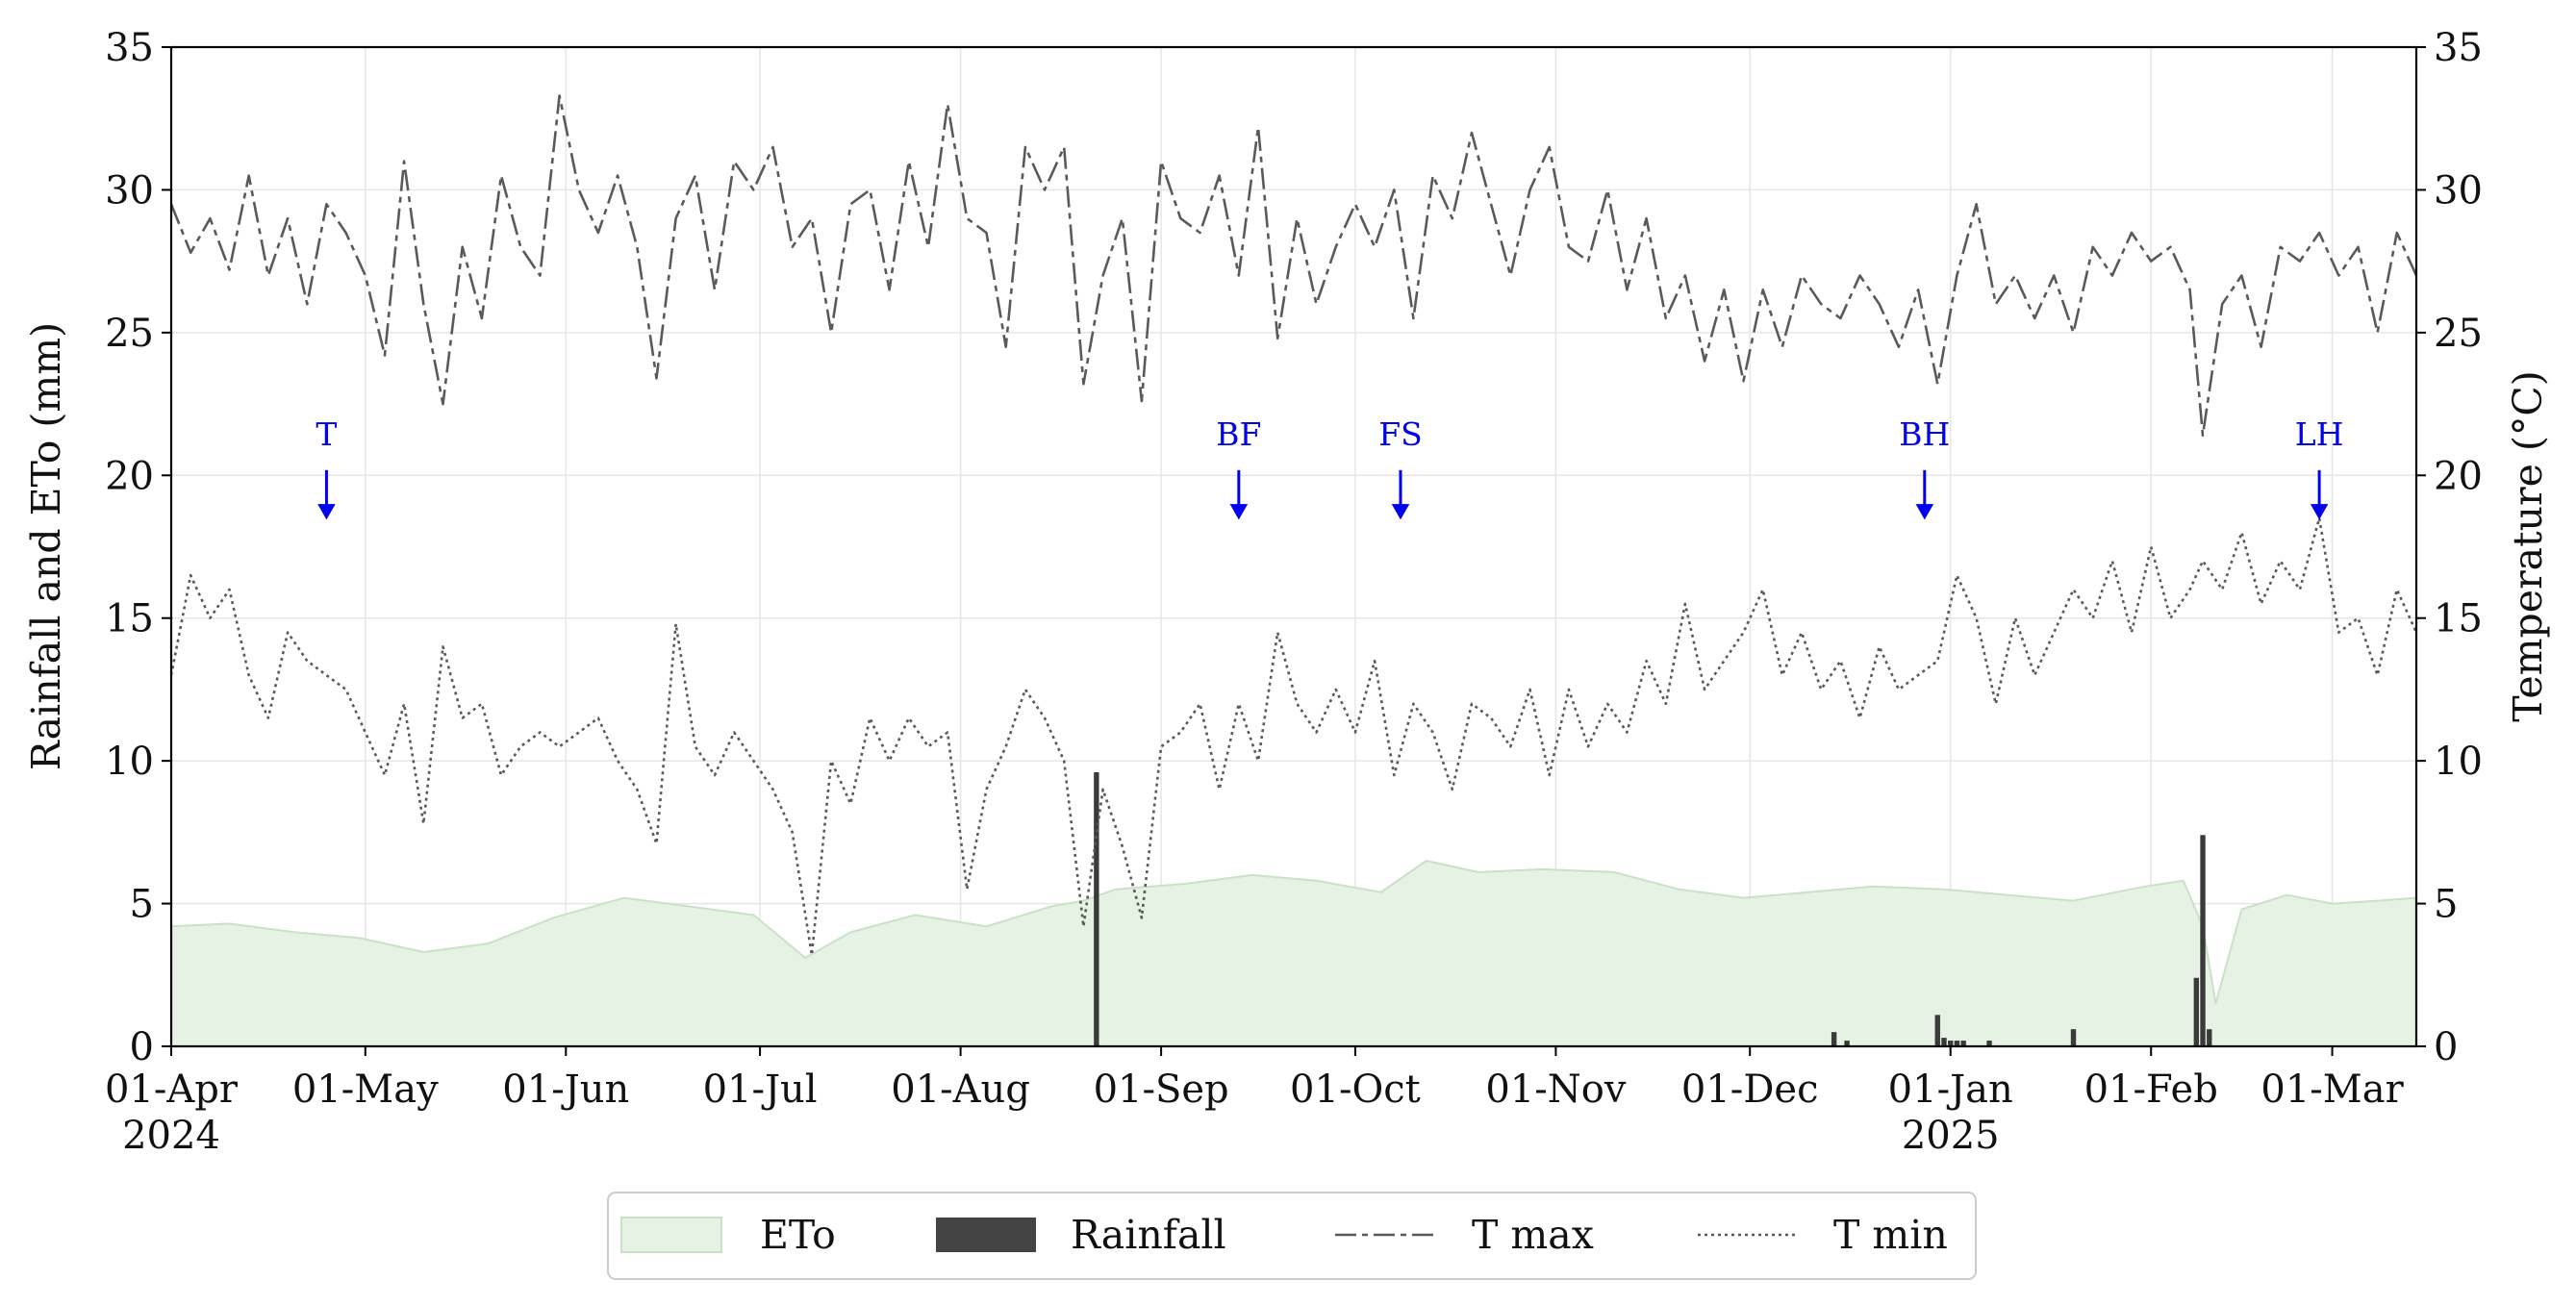  Describe the element at coordinates (2446, 905) in the screenshot. I see `y-right-tick-label: 5` at that location.